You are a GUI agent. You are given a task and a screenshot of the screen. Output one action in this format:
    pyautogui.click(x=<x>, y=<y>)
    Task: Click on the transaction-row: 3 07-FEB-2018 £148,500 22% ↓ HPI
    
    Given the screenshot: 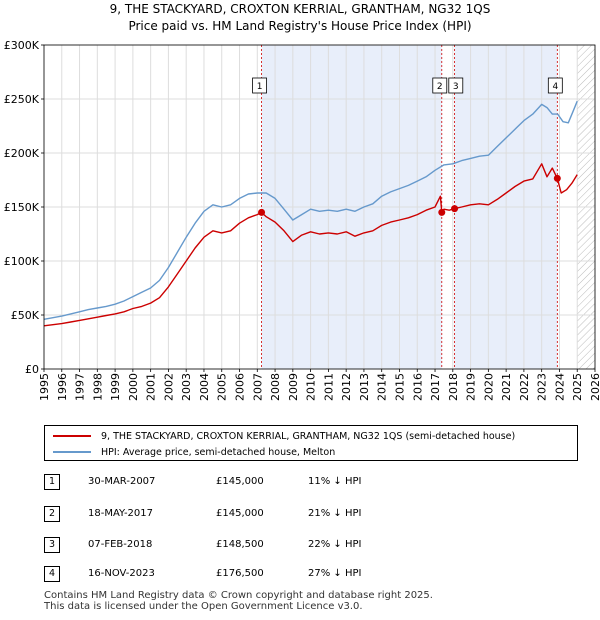 What is the action you would take?
    pyautogui.click(x=311, y=546)
    